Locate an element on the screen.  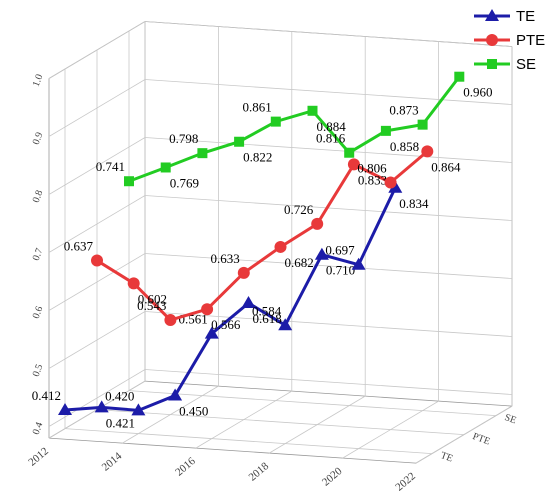
data-label: 0.834 is located at coordinates (414, 203).